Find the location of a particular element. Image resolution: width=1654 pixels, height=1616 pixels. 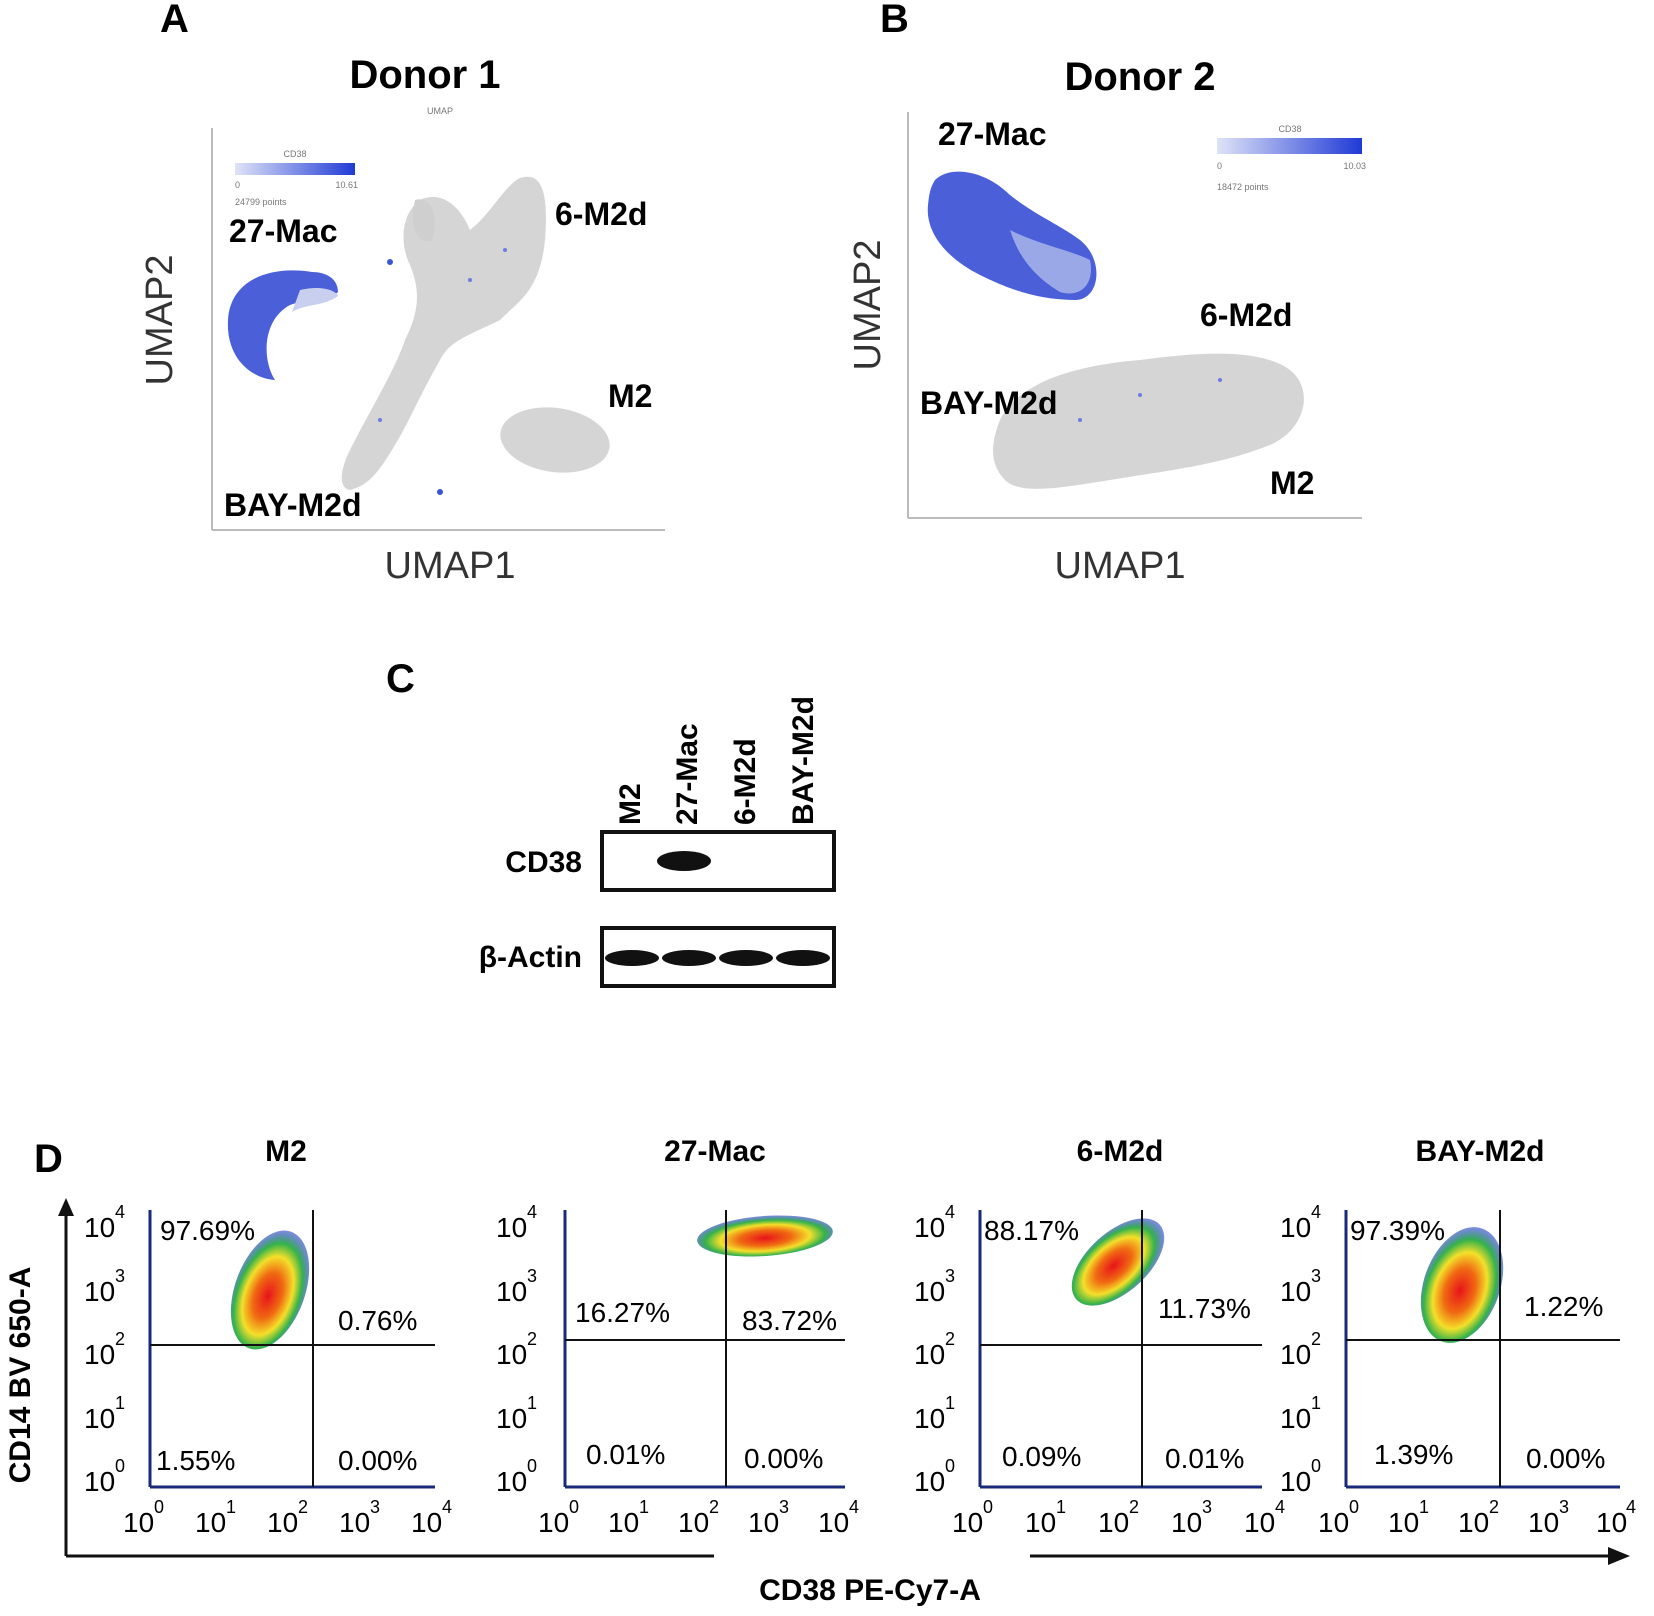

y-tick-exp: 4 is located at coordinates (532, 1212).